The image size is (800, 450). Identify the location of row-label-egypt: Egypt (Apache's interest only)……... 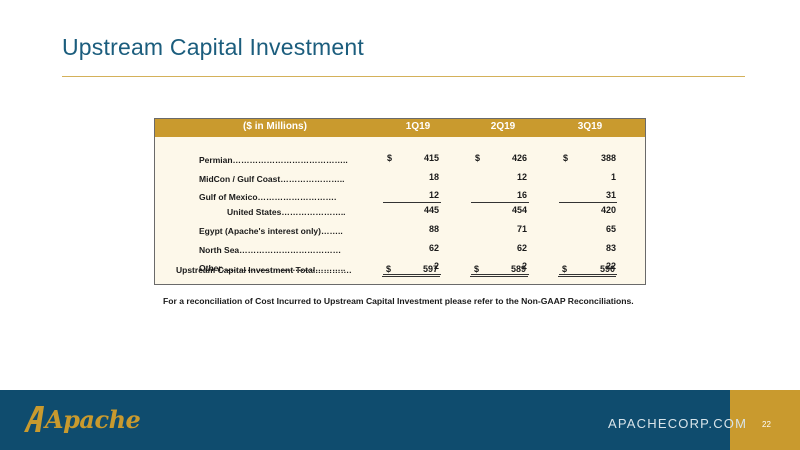
(271, 231).